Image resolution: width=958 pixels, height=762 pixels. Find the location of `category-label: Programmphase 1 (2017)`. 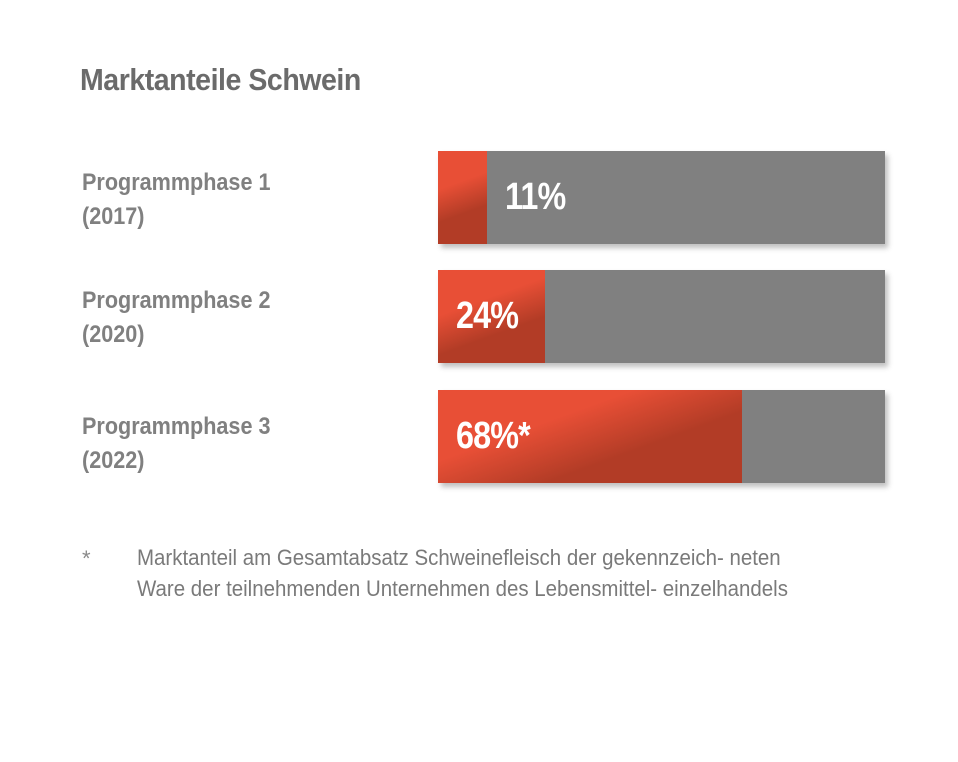

category-label: Programmphase 1 (2017) is located at coordinates (176, 200).